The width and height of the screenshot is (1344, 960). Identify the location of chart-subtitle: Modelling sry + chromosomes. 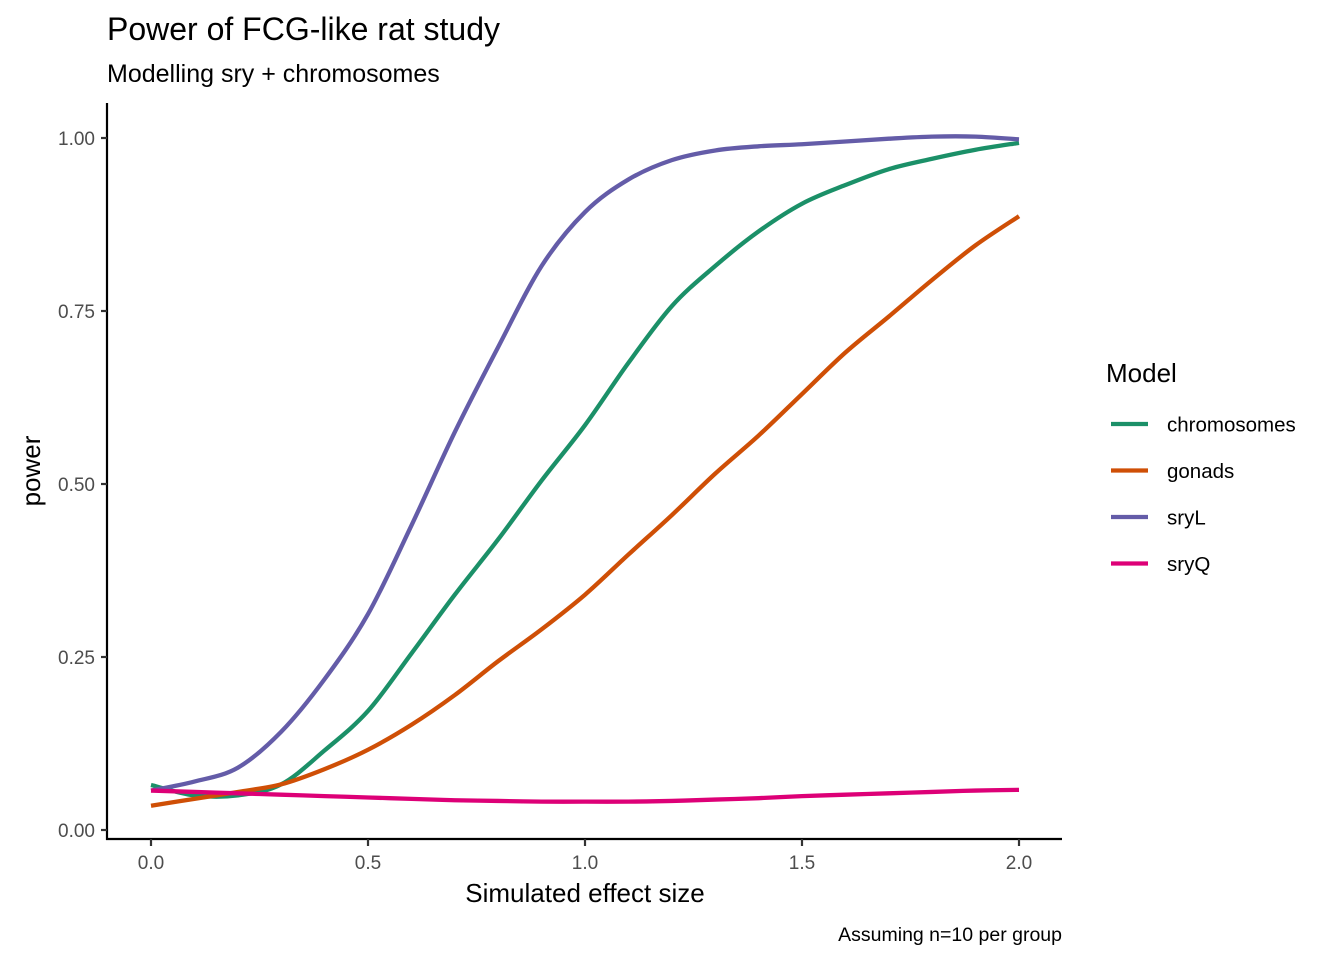
(273, 74).